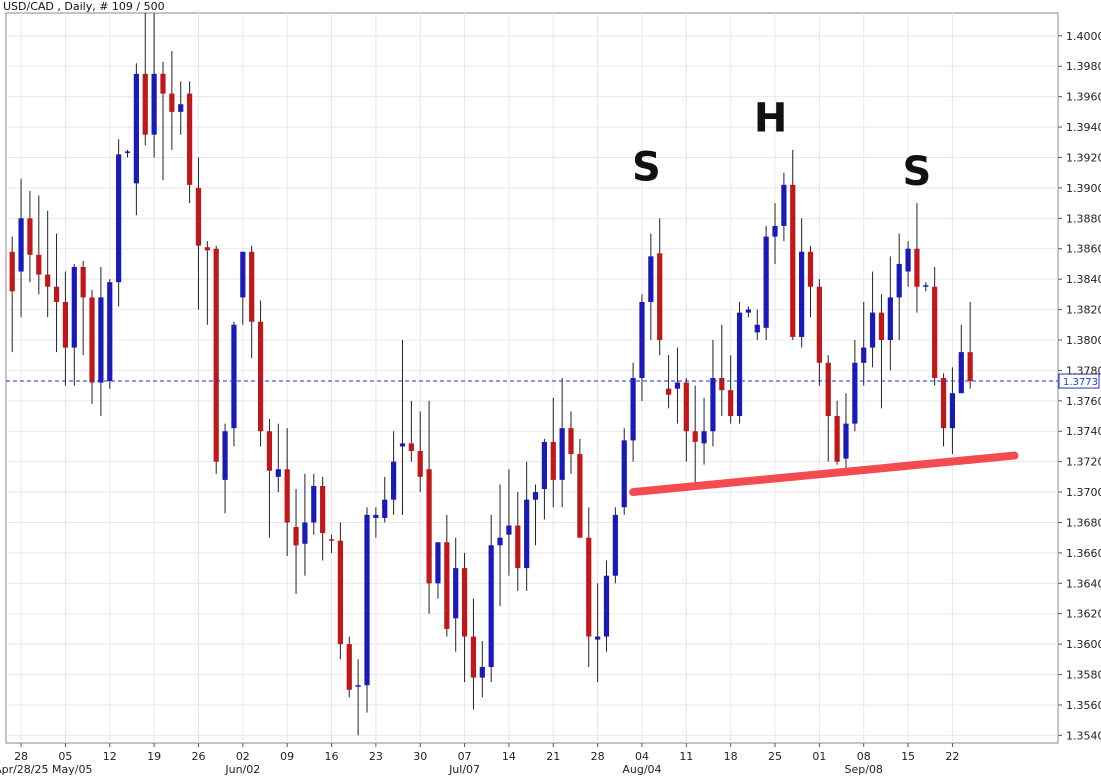  What do you see at coordinates (509, 756) in the screenshot?
I see `x-tick-label: 14` at bounding box center [509, 756].